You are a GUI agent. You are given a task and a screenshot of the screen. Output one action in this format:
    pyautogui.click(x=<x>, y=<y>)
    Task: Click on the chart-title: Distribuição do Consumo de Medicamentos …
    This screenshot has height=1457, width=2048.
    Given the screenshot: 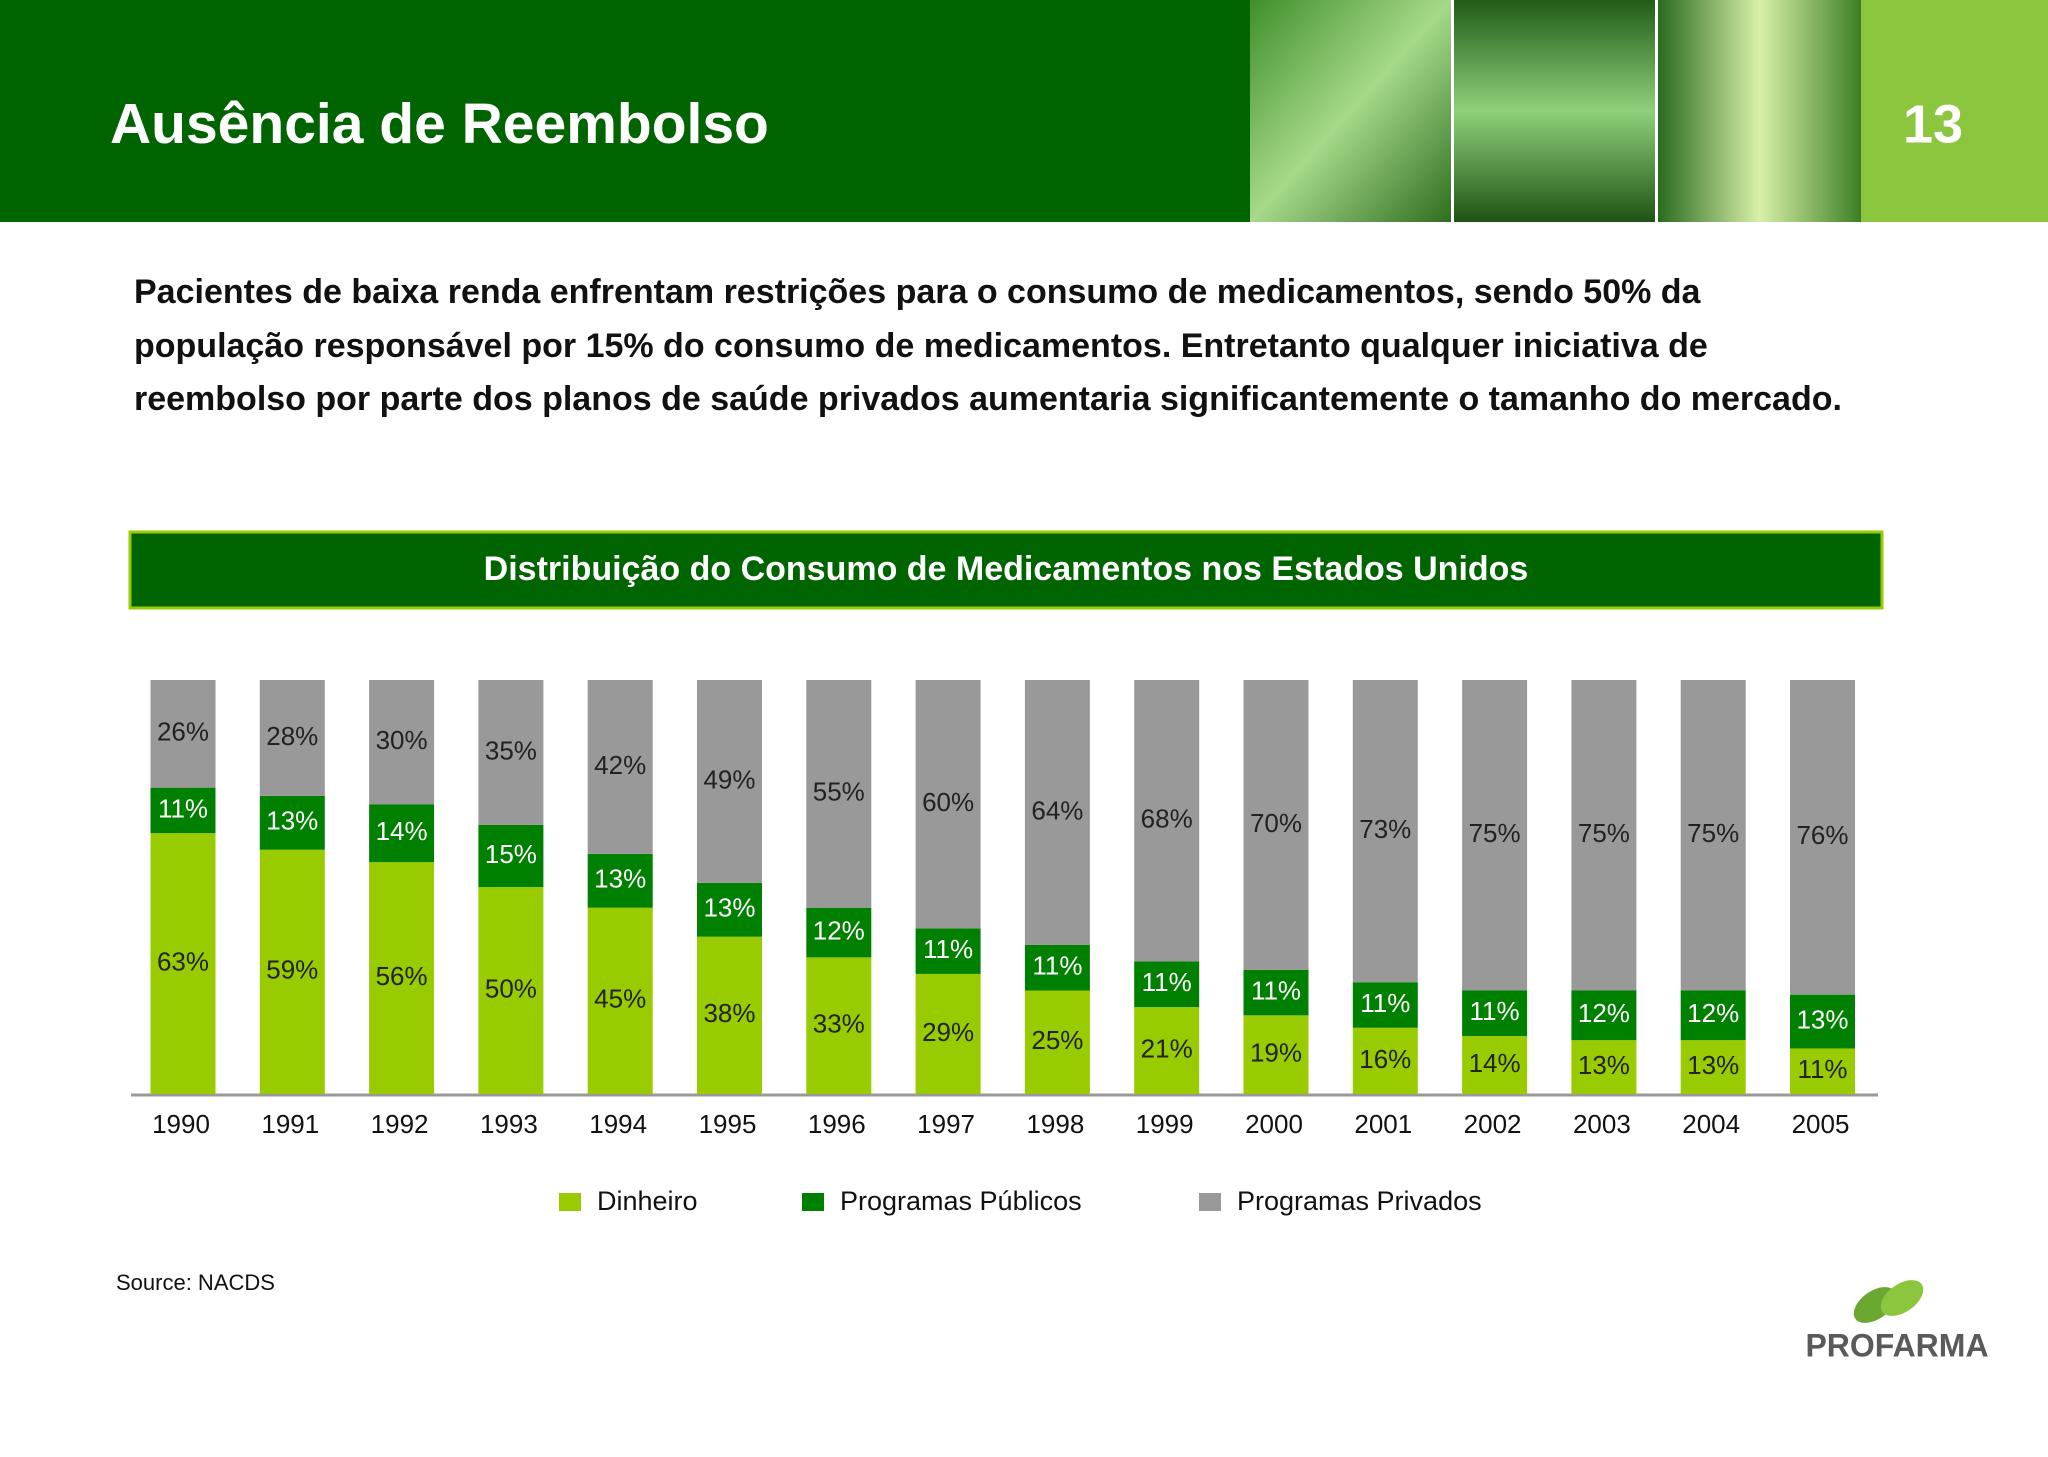 What is the action you would take?
    pyautogui.click(x=1006, y=569)
    